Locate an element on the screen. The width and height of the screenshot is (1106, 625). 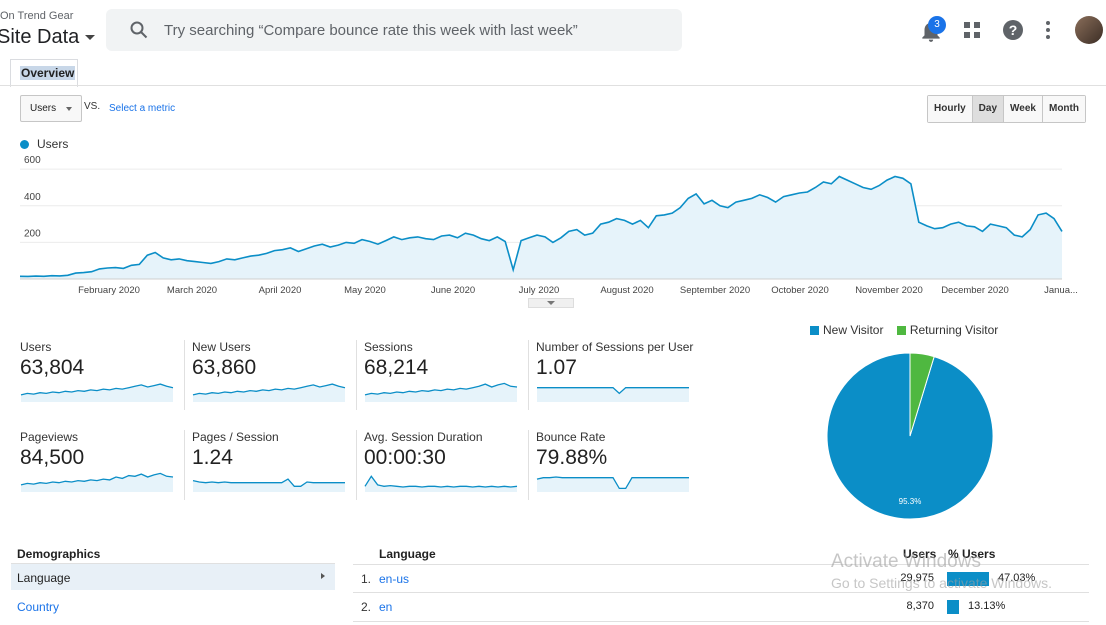
column-users: Users is located at coordinates (920, 554).